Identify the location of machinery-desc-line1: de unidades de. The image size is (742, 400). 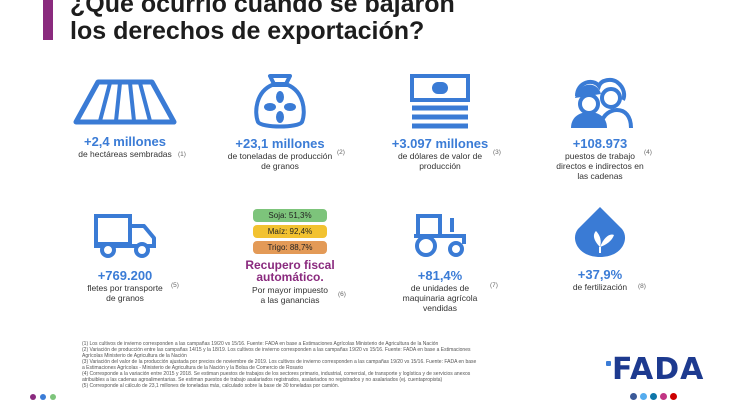
(440, 288).